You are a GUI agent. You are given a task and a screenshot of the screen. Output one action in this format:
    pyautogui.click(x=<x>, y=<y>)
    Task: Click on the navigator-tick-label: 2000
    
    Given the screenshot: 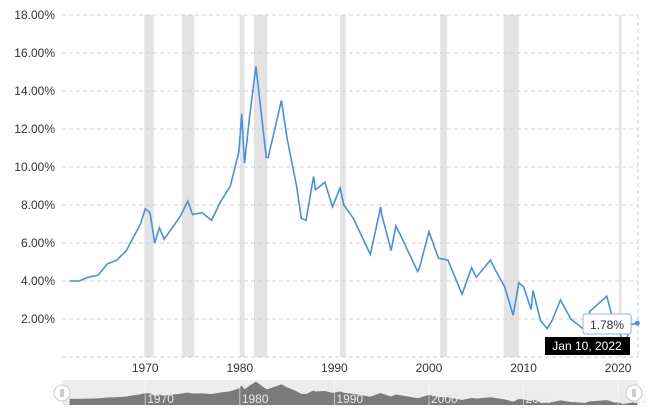 What is the action you would take?
    pyautogui.click(x=444, y=399)
    